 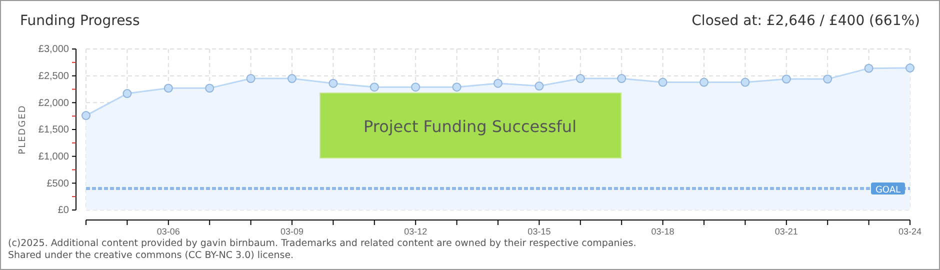 I want to click on x-tick-label: 03-15, so click(x=539, y=231).